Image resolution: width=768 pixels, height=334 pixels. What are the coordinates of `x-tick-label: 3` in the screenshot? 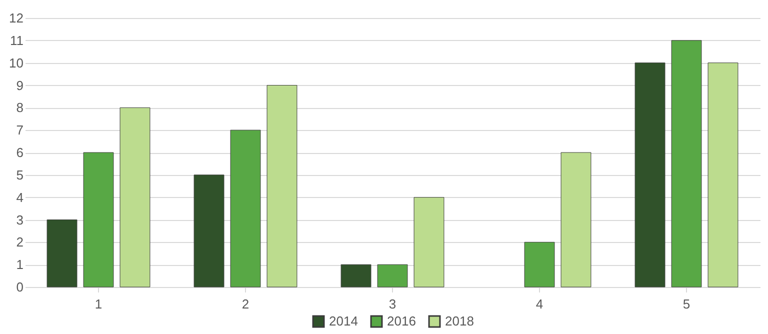 It's located at (392, 304).